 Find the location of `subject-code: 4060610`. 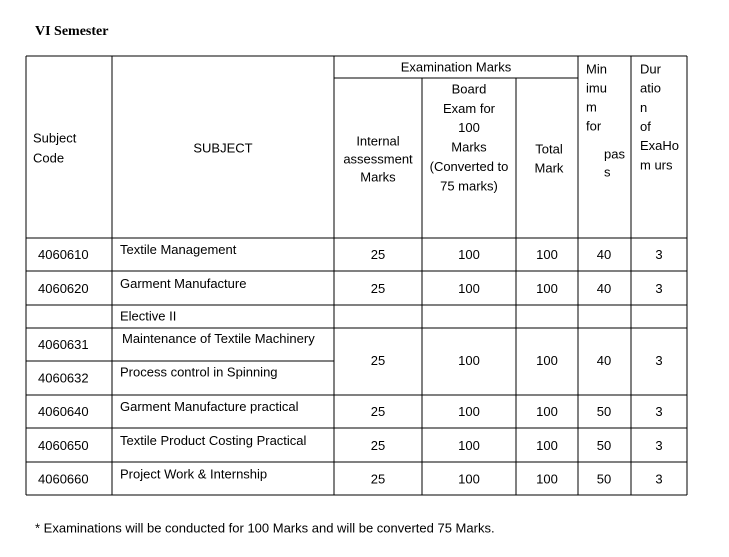

subject-code: 4060610 is located at coordinates (63, 254).